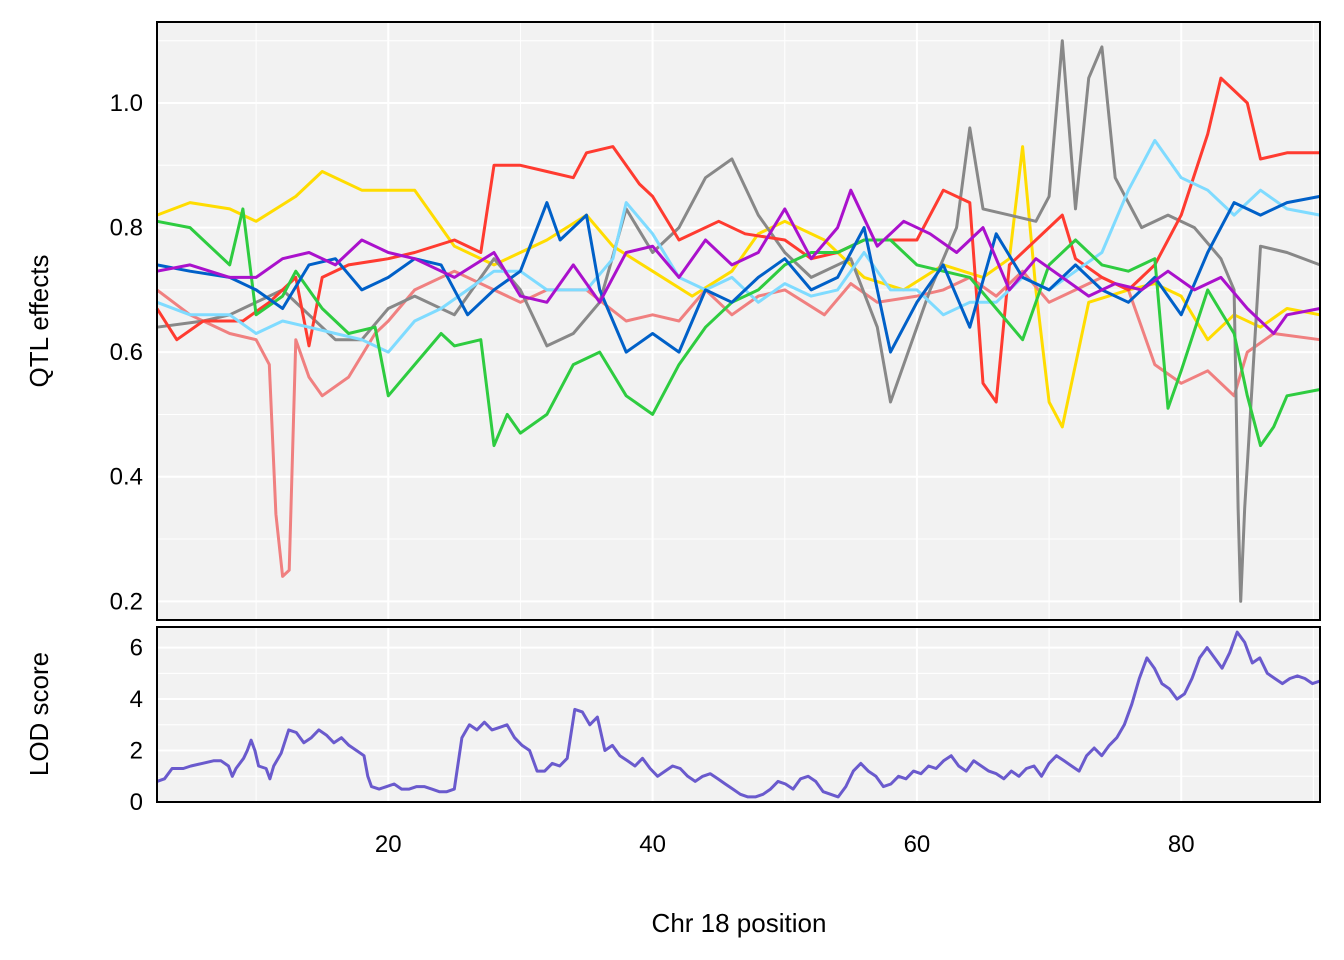 Image resolution: width=1344 pixels, height=960 pixels. What do you see at coordinates (136, 725) in the screenshot?
I see `lod-y-ticks: 0 2 4 6` at bounding box center [136, 725].